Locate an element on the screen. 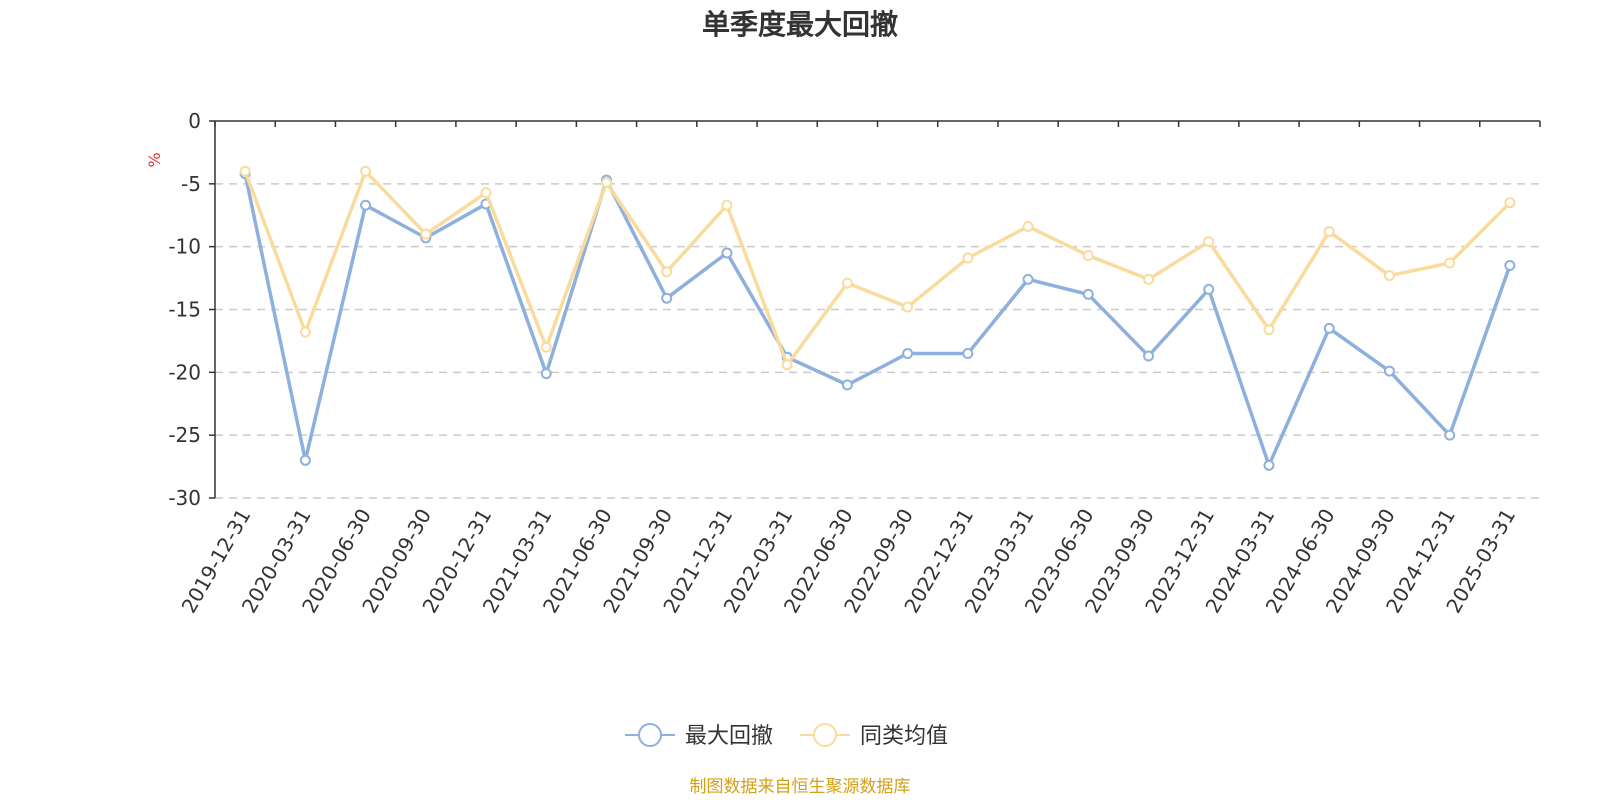 The image size is (1600, 800). data-source-note: 制图数据来自恒生聚源数据库 is located at coordinates (800, 787).